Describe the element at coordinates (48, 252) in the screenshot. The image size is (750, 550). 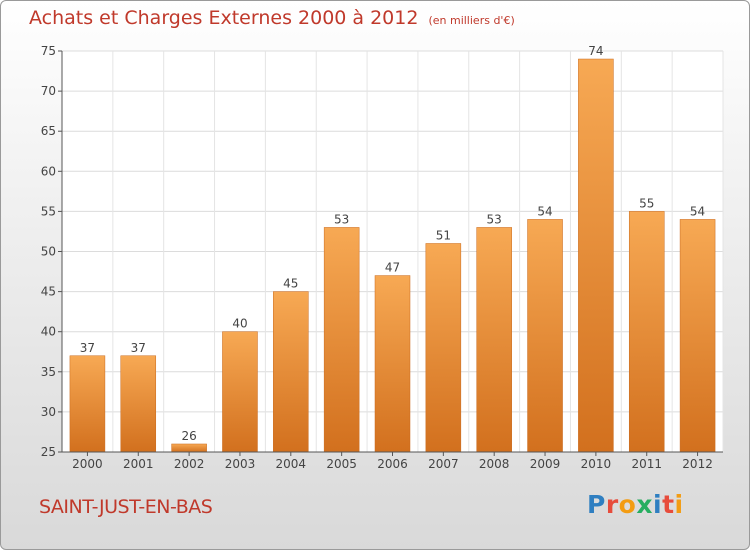
I see `y-tick-label: 50` at that location.